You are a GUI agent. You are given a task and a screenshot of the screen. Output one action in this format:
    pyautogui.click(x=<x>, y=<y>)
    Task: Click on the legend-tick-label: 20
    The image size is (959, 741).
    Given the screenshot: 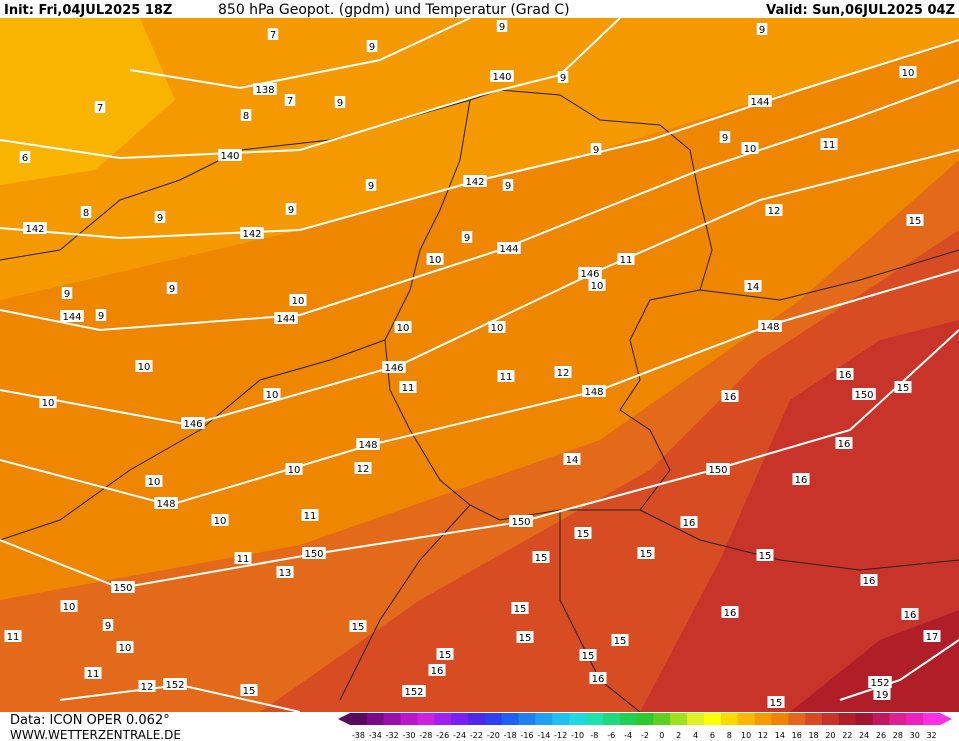 What is the action you would take?
    pyautogui.click(x=830, y=735)
    